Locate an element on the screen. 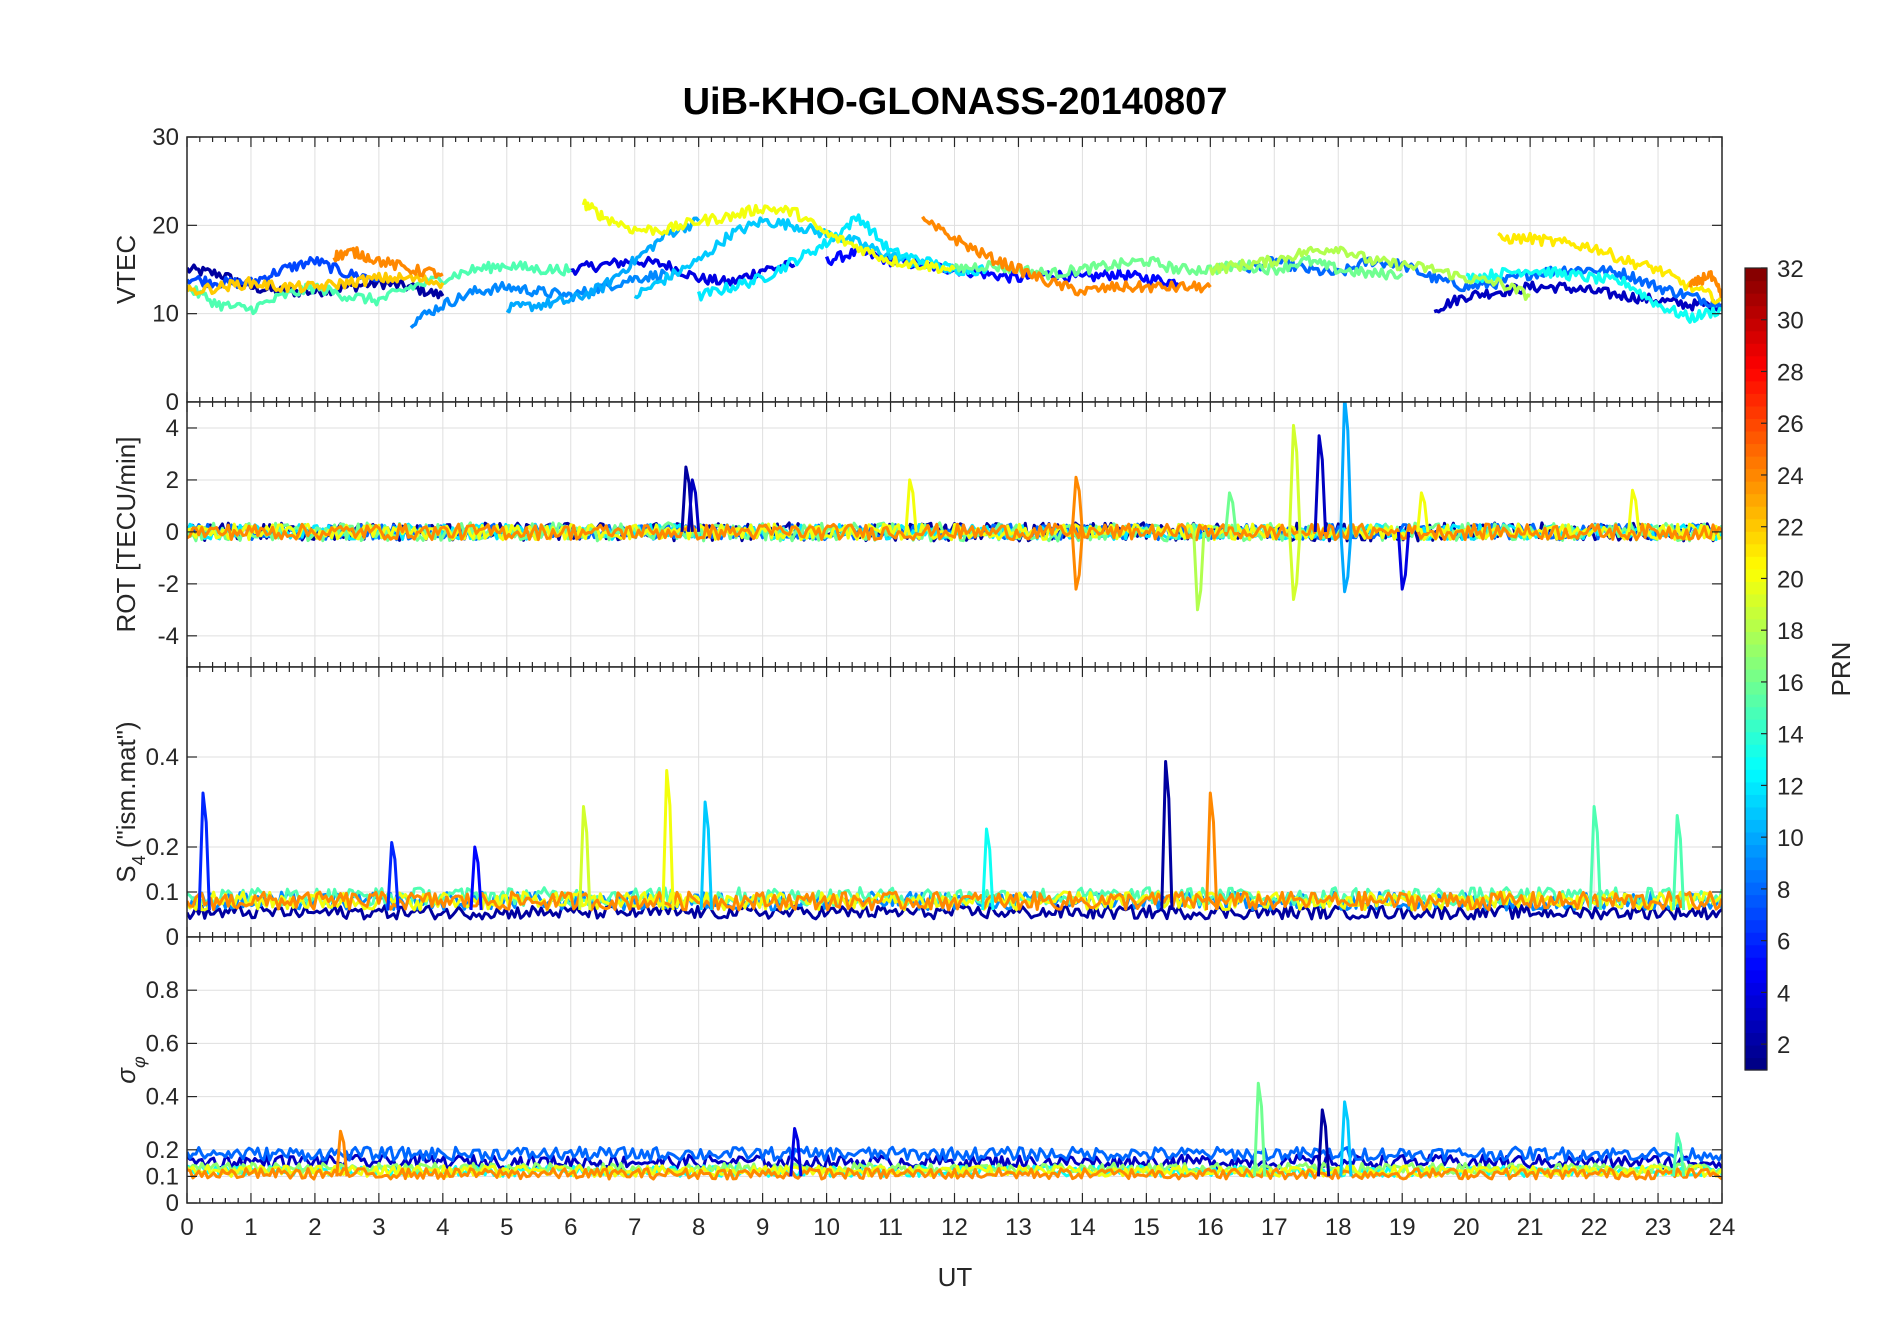 This screenshot has height=1330, width=1902. y-axis-label: σφ is located at coordinates (130, 1070).